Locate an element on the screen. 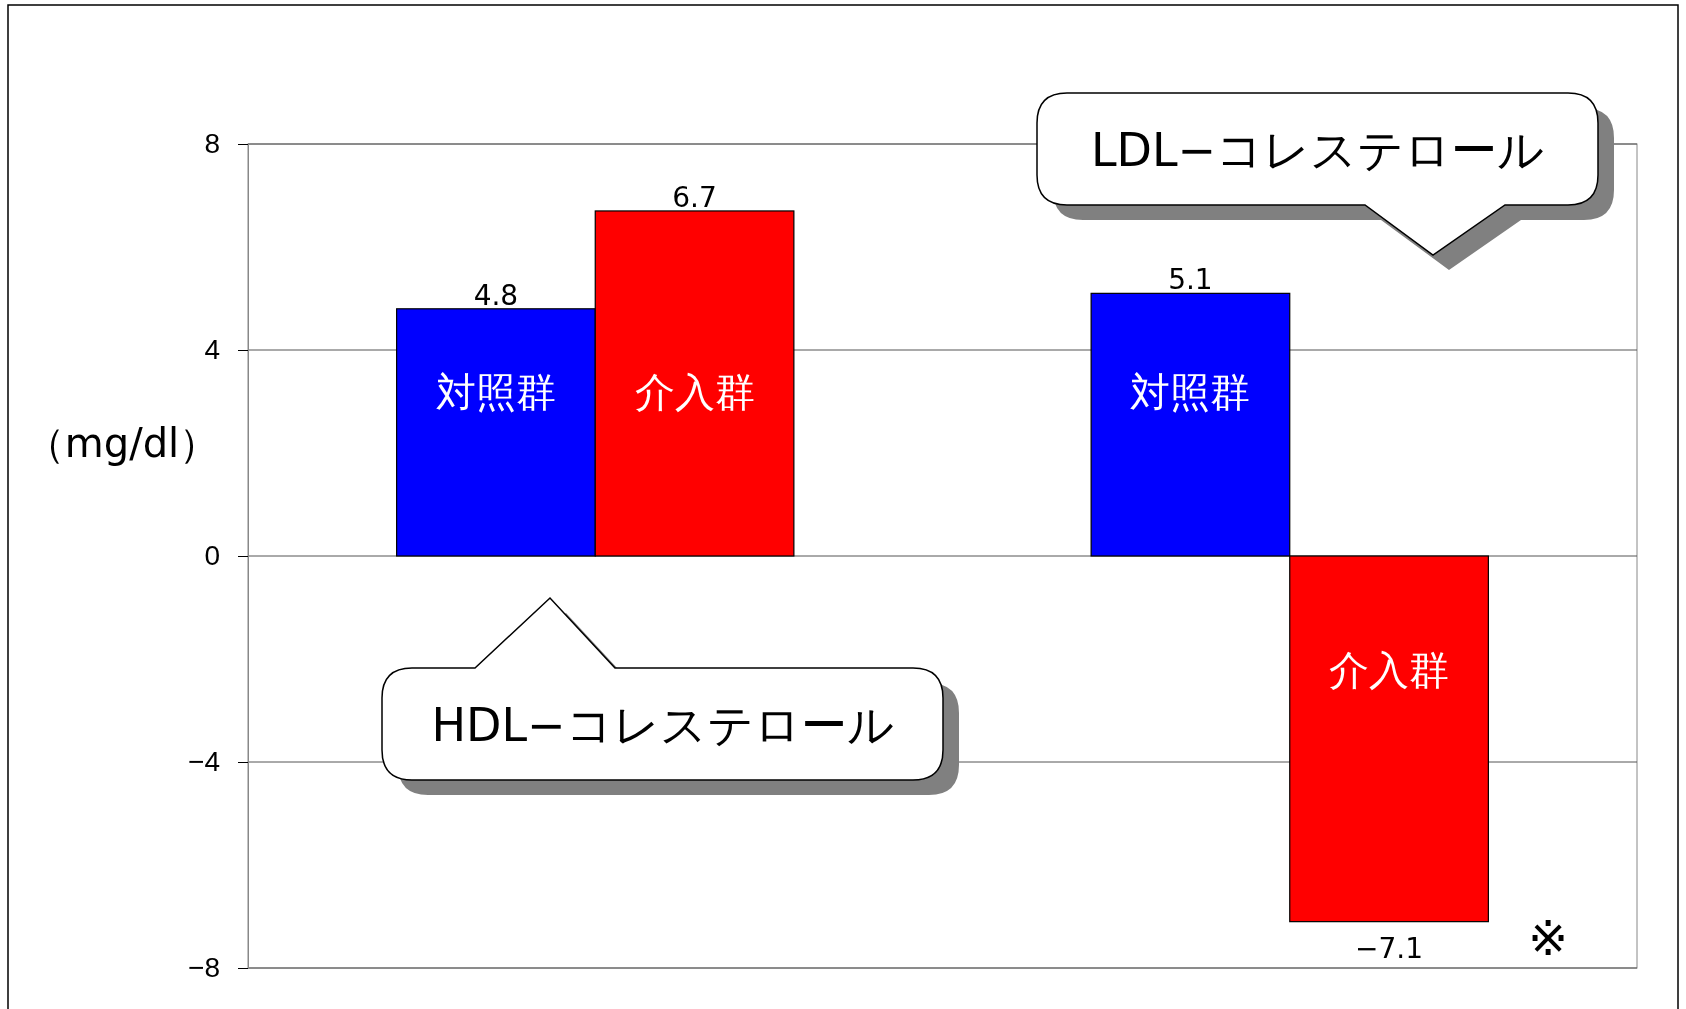  data-label: −7.1 is located at coordinates (1389, 948).